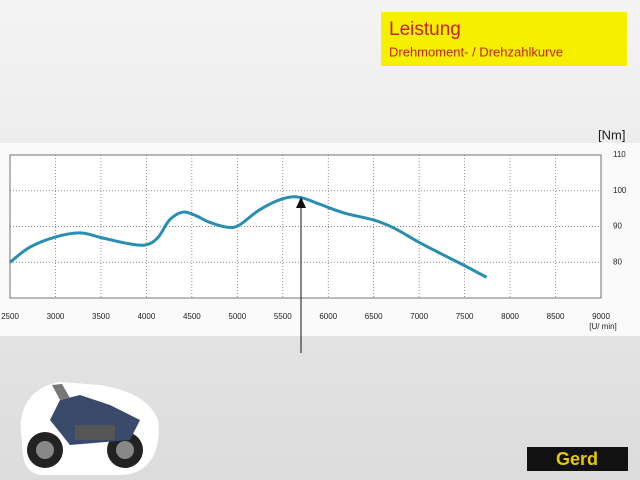  What do you see at coordinates (476, 51) in the screenshot?
I see `chart-subtitle: Drehmoment- / Drehzahlkurve` at bounding box center [476, 51].